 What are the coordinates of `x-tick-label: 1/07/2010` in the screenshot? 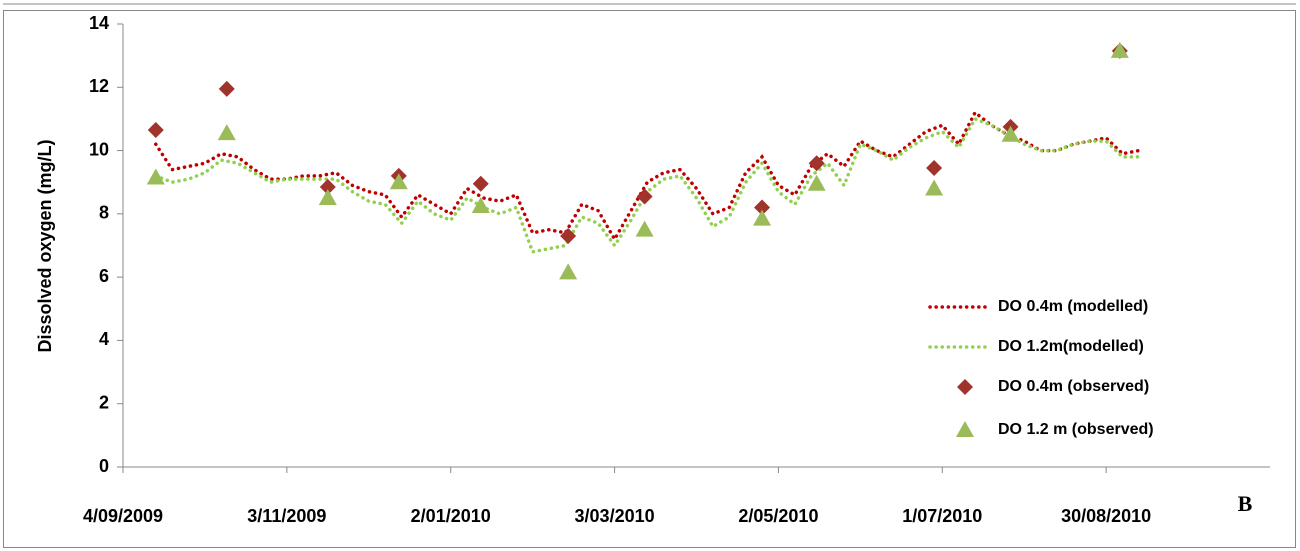 It's located at (942, 516).